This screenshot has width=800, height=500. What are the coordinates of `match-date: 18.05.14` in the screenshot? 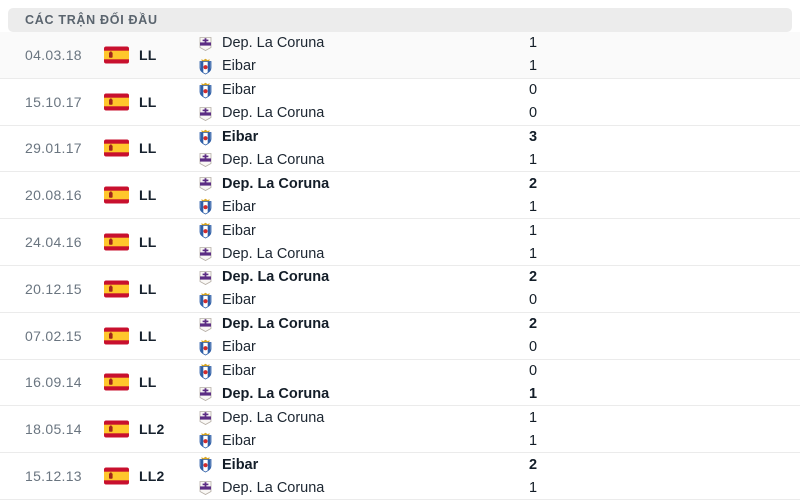 It's located at (53, 429).